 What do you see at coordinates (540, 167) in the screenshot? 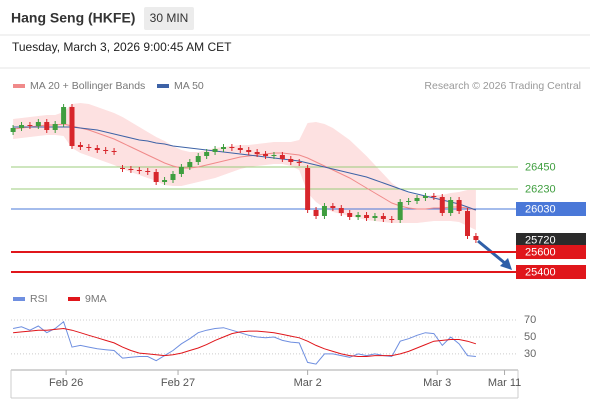
I see `level-label: 26450` at bounding box center [540, 167].